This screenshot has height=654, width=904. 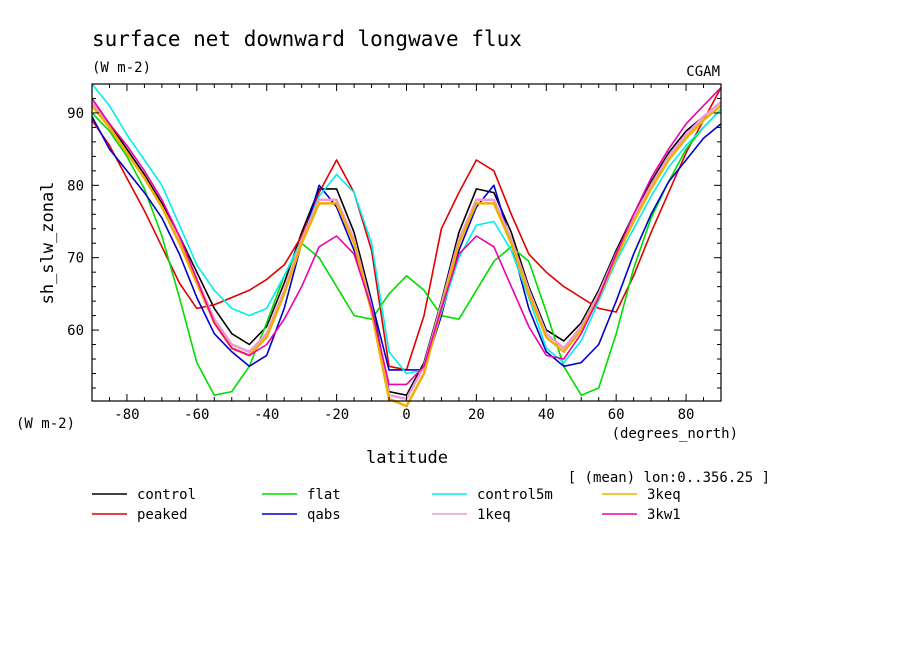 What do you see at coordinates (75, 114) in the screenshot?
I see `y-tick-label: 90` at bounding box center [75, 114].